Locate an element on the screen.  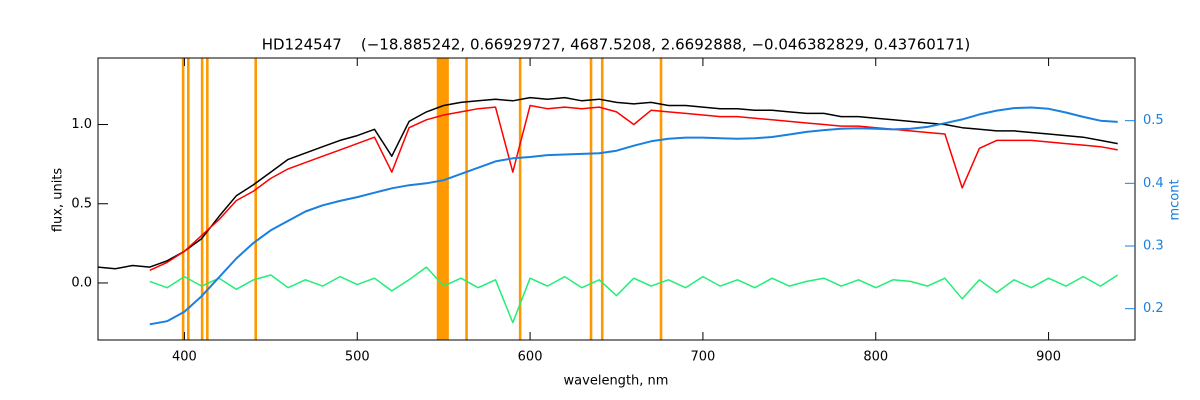
y2-tick-label: 0.3 is located at coordinates (1153, 246).